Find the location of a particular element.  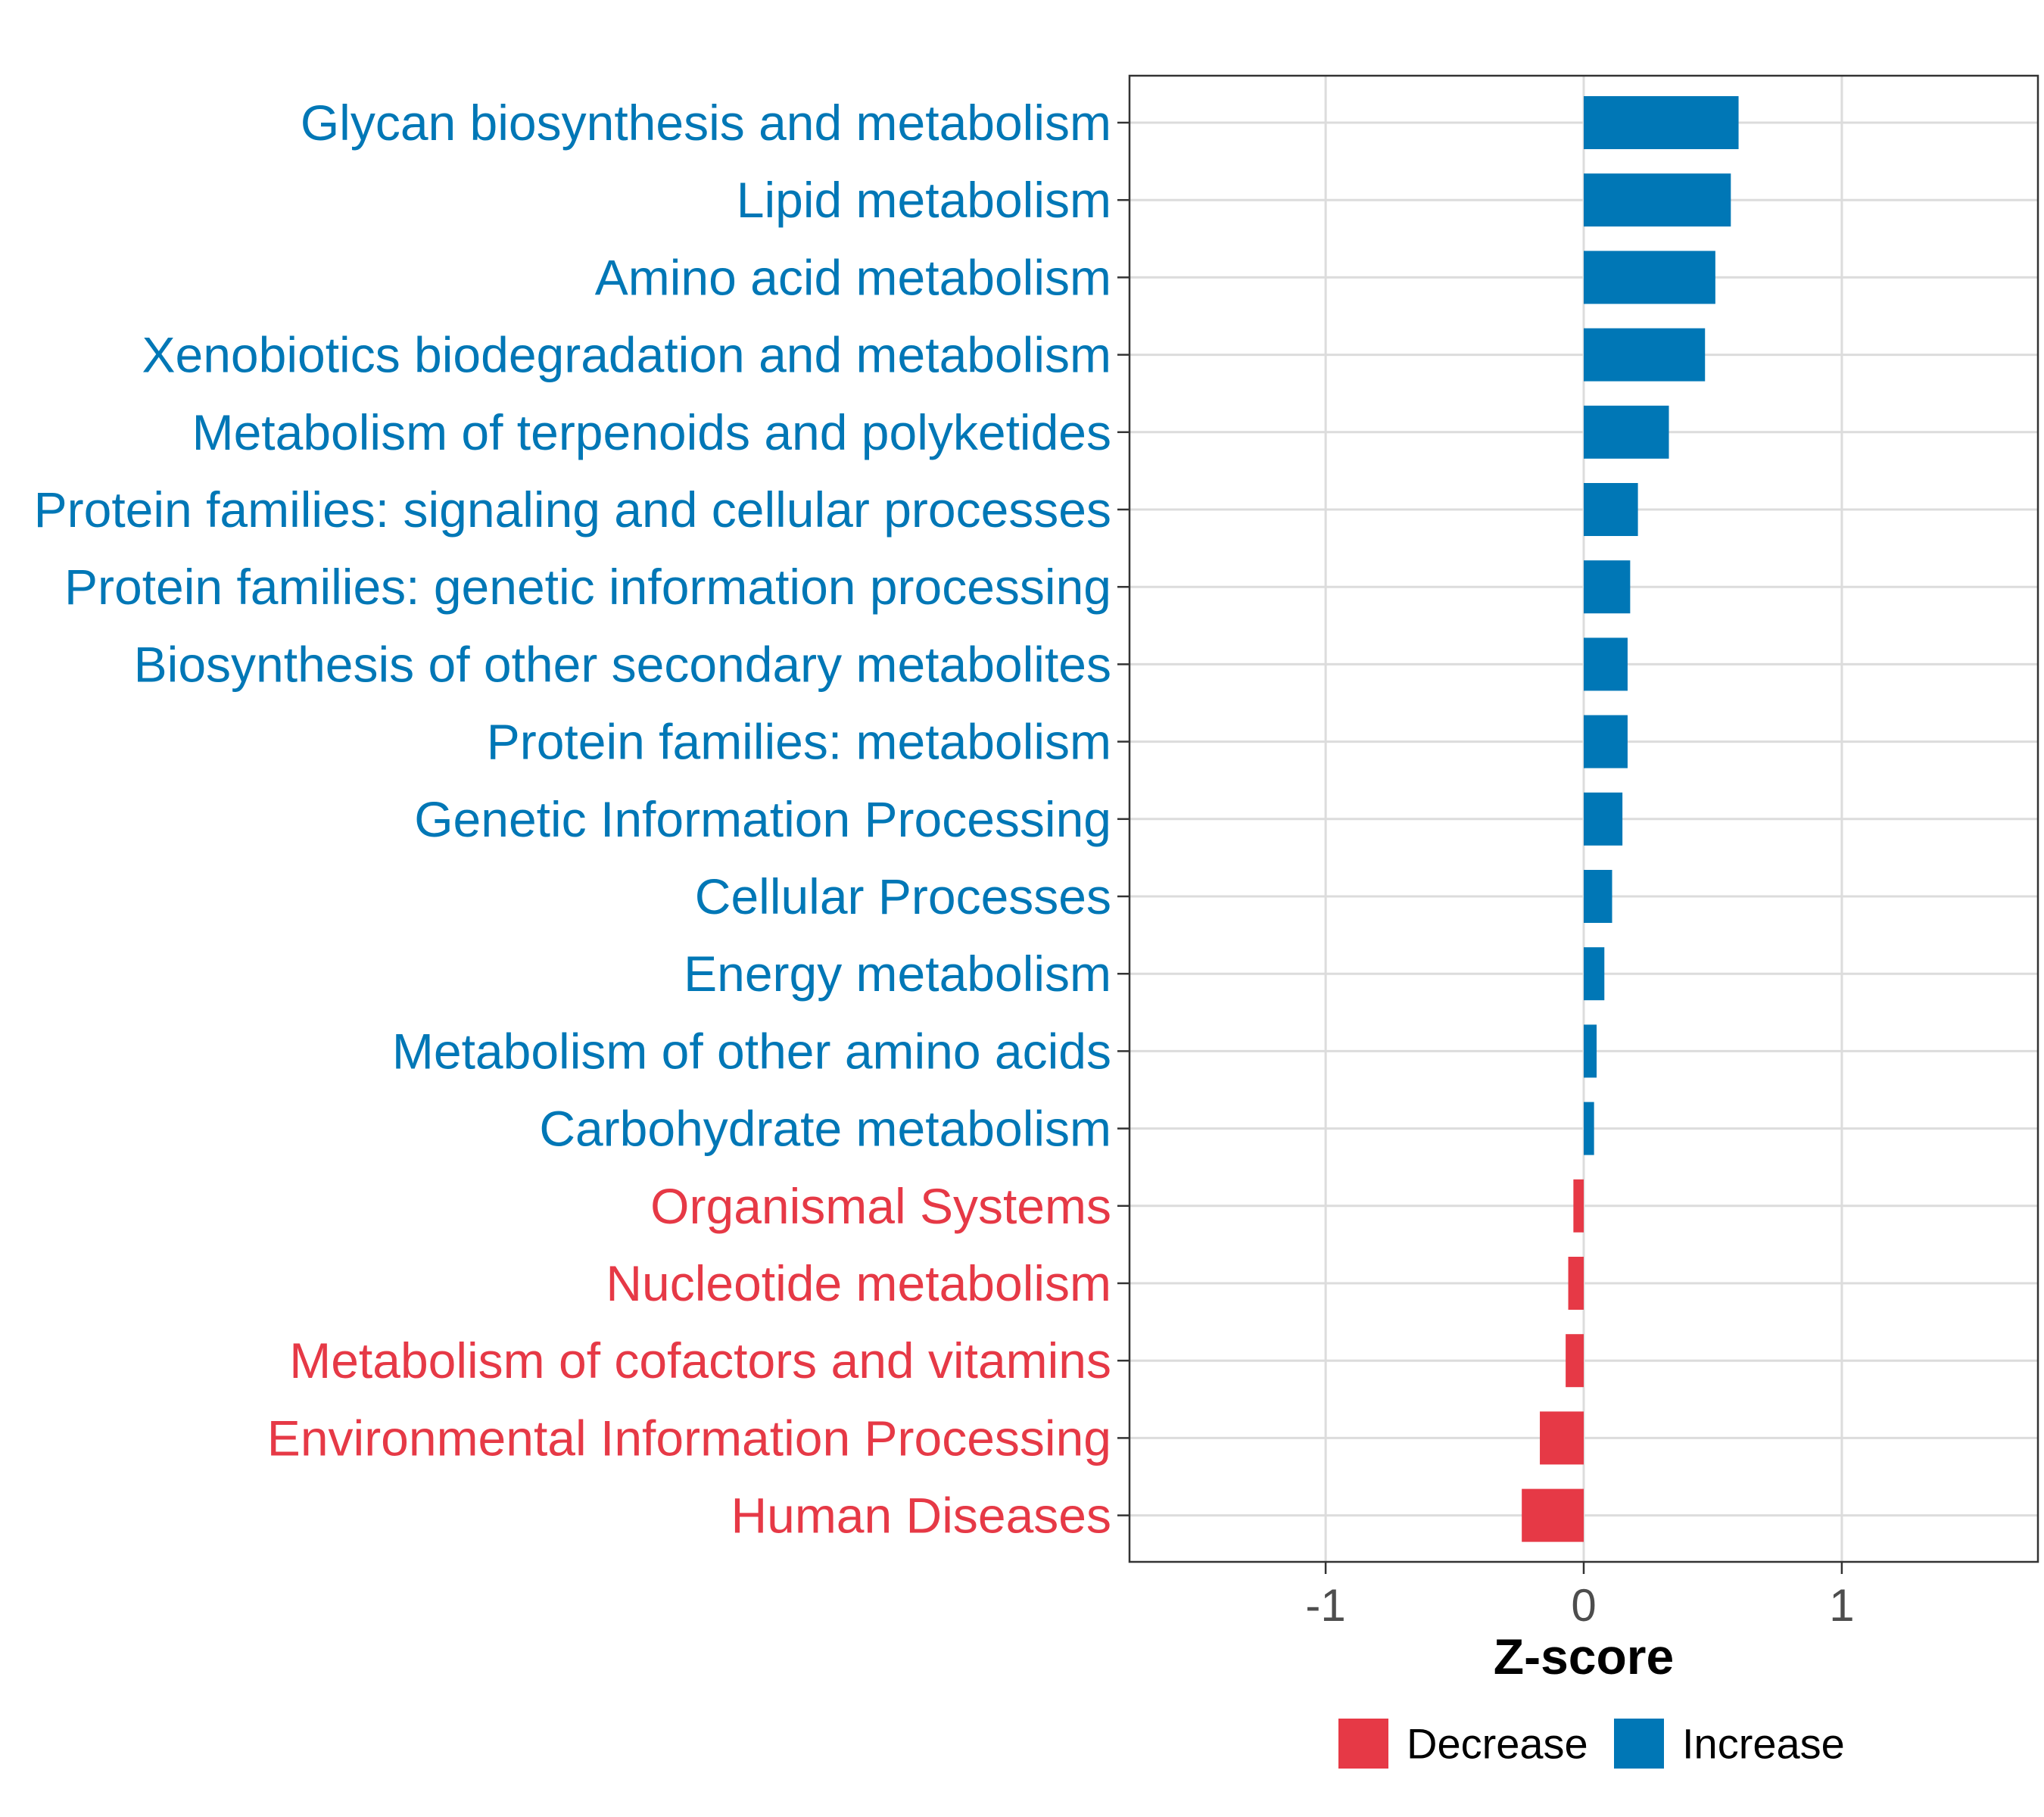

y-tick-label: Environmental Information Processing is located at coordinates (689, 1438).